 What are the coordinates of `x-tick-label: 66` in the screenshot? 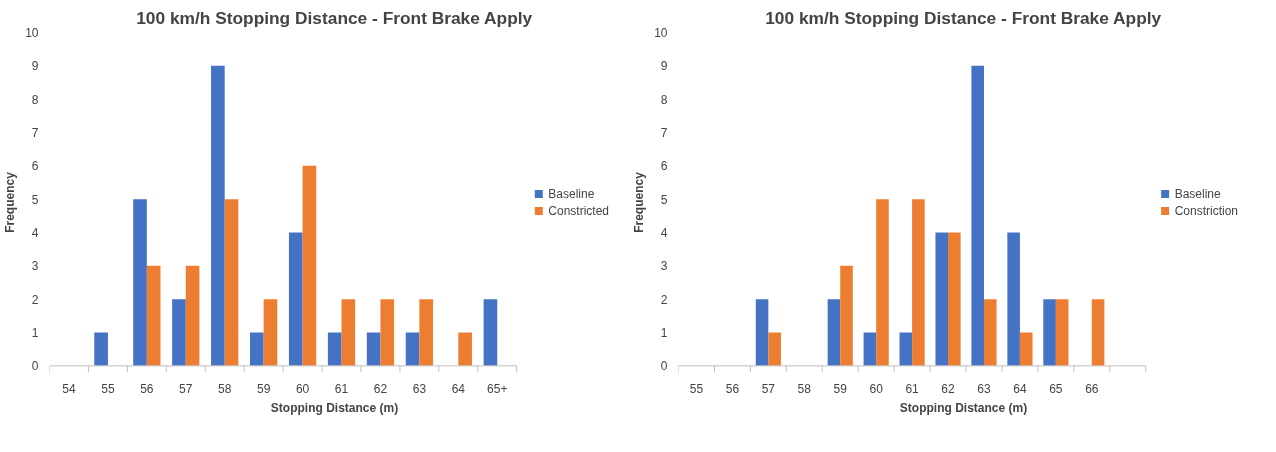 It's located at (1092, 388).